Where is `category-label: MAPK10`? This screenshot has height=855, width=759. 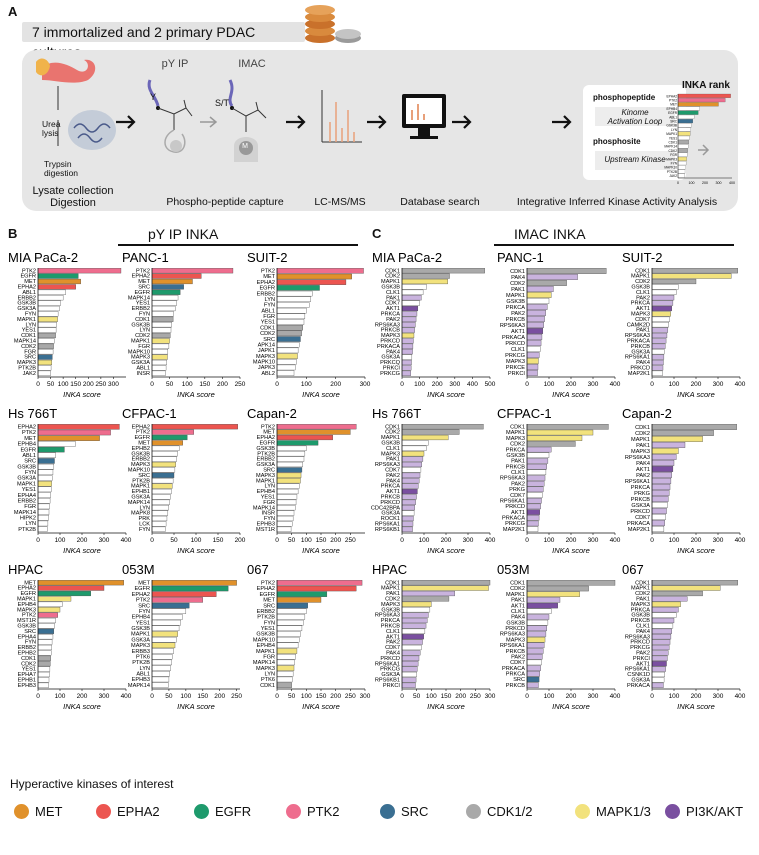
category-label: MAPK10 is located at coordinates (264, 640).